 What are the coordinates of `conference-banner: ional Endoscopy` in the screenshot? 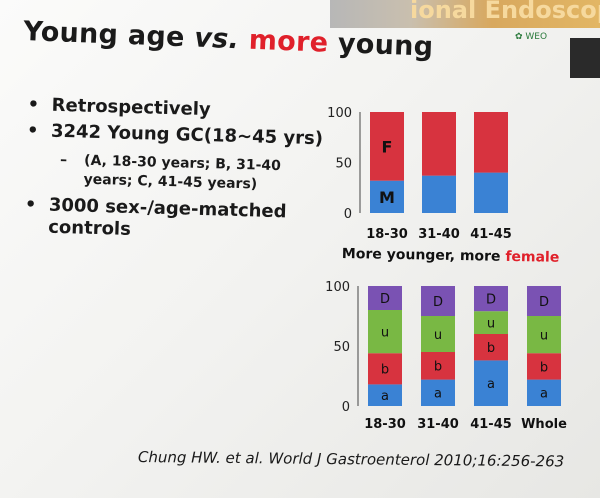 It's located at (465, 14).